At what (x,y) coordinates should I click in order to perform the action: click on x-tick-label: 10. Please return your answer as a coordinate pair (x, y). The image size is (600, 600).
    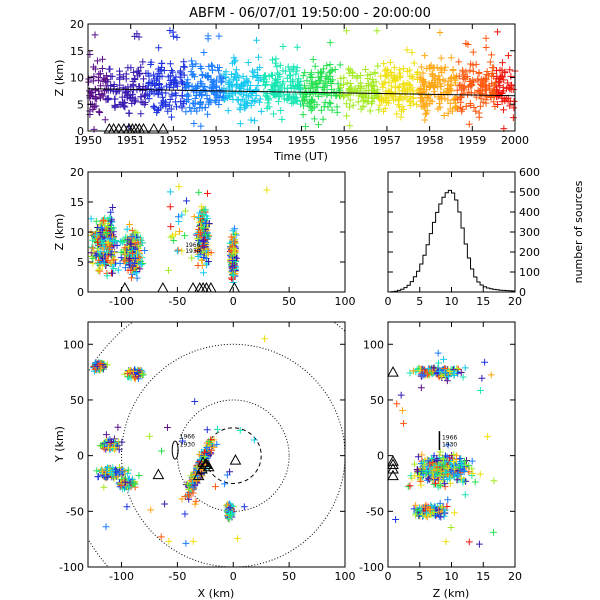
    Looking at the image, I should click on (452, 576).